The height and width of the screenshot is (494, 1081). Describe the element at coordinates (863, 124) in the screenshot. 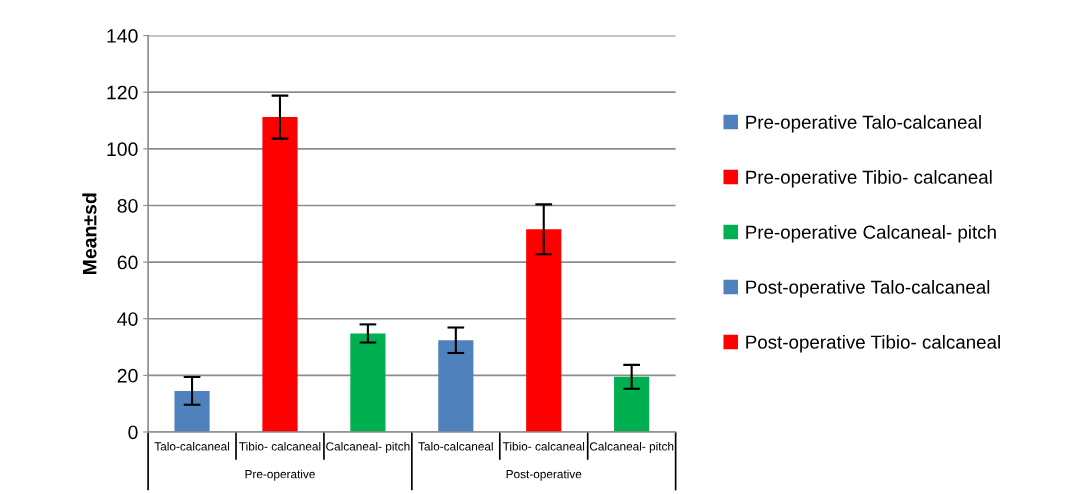

I see `legend-label: Pre-operative Talo-calcaneal` at that location.